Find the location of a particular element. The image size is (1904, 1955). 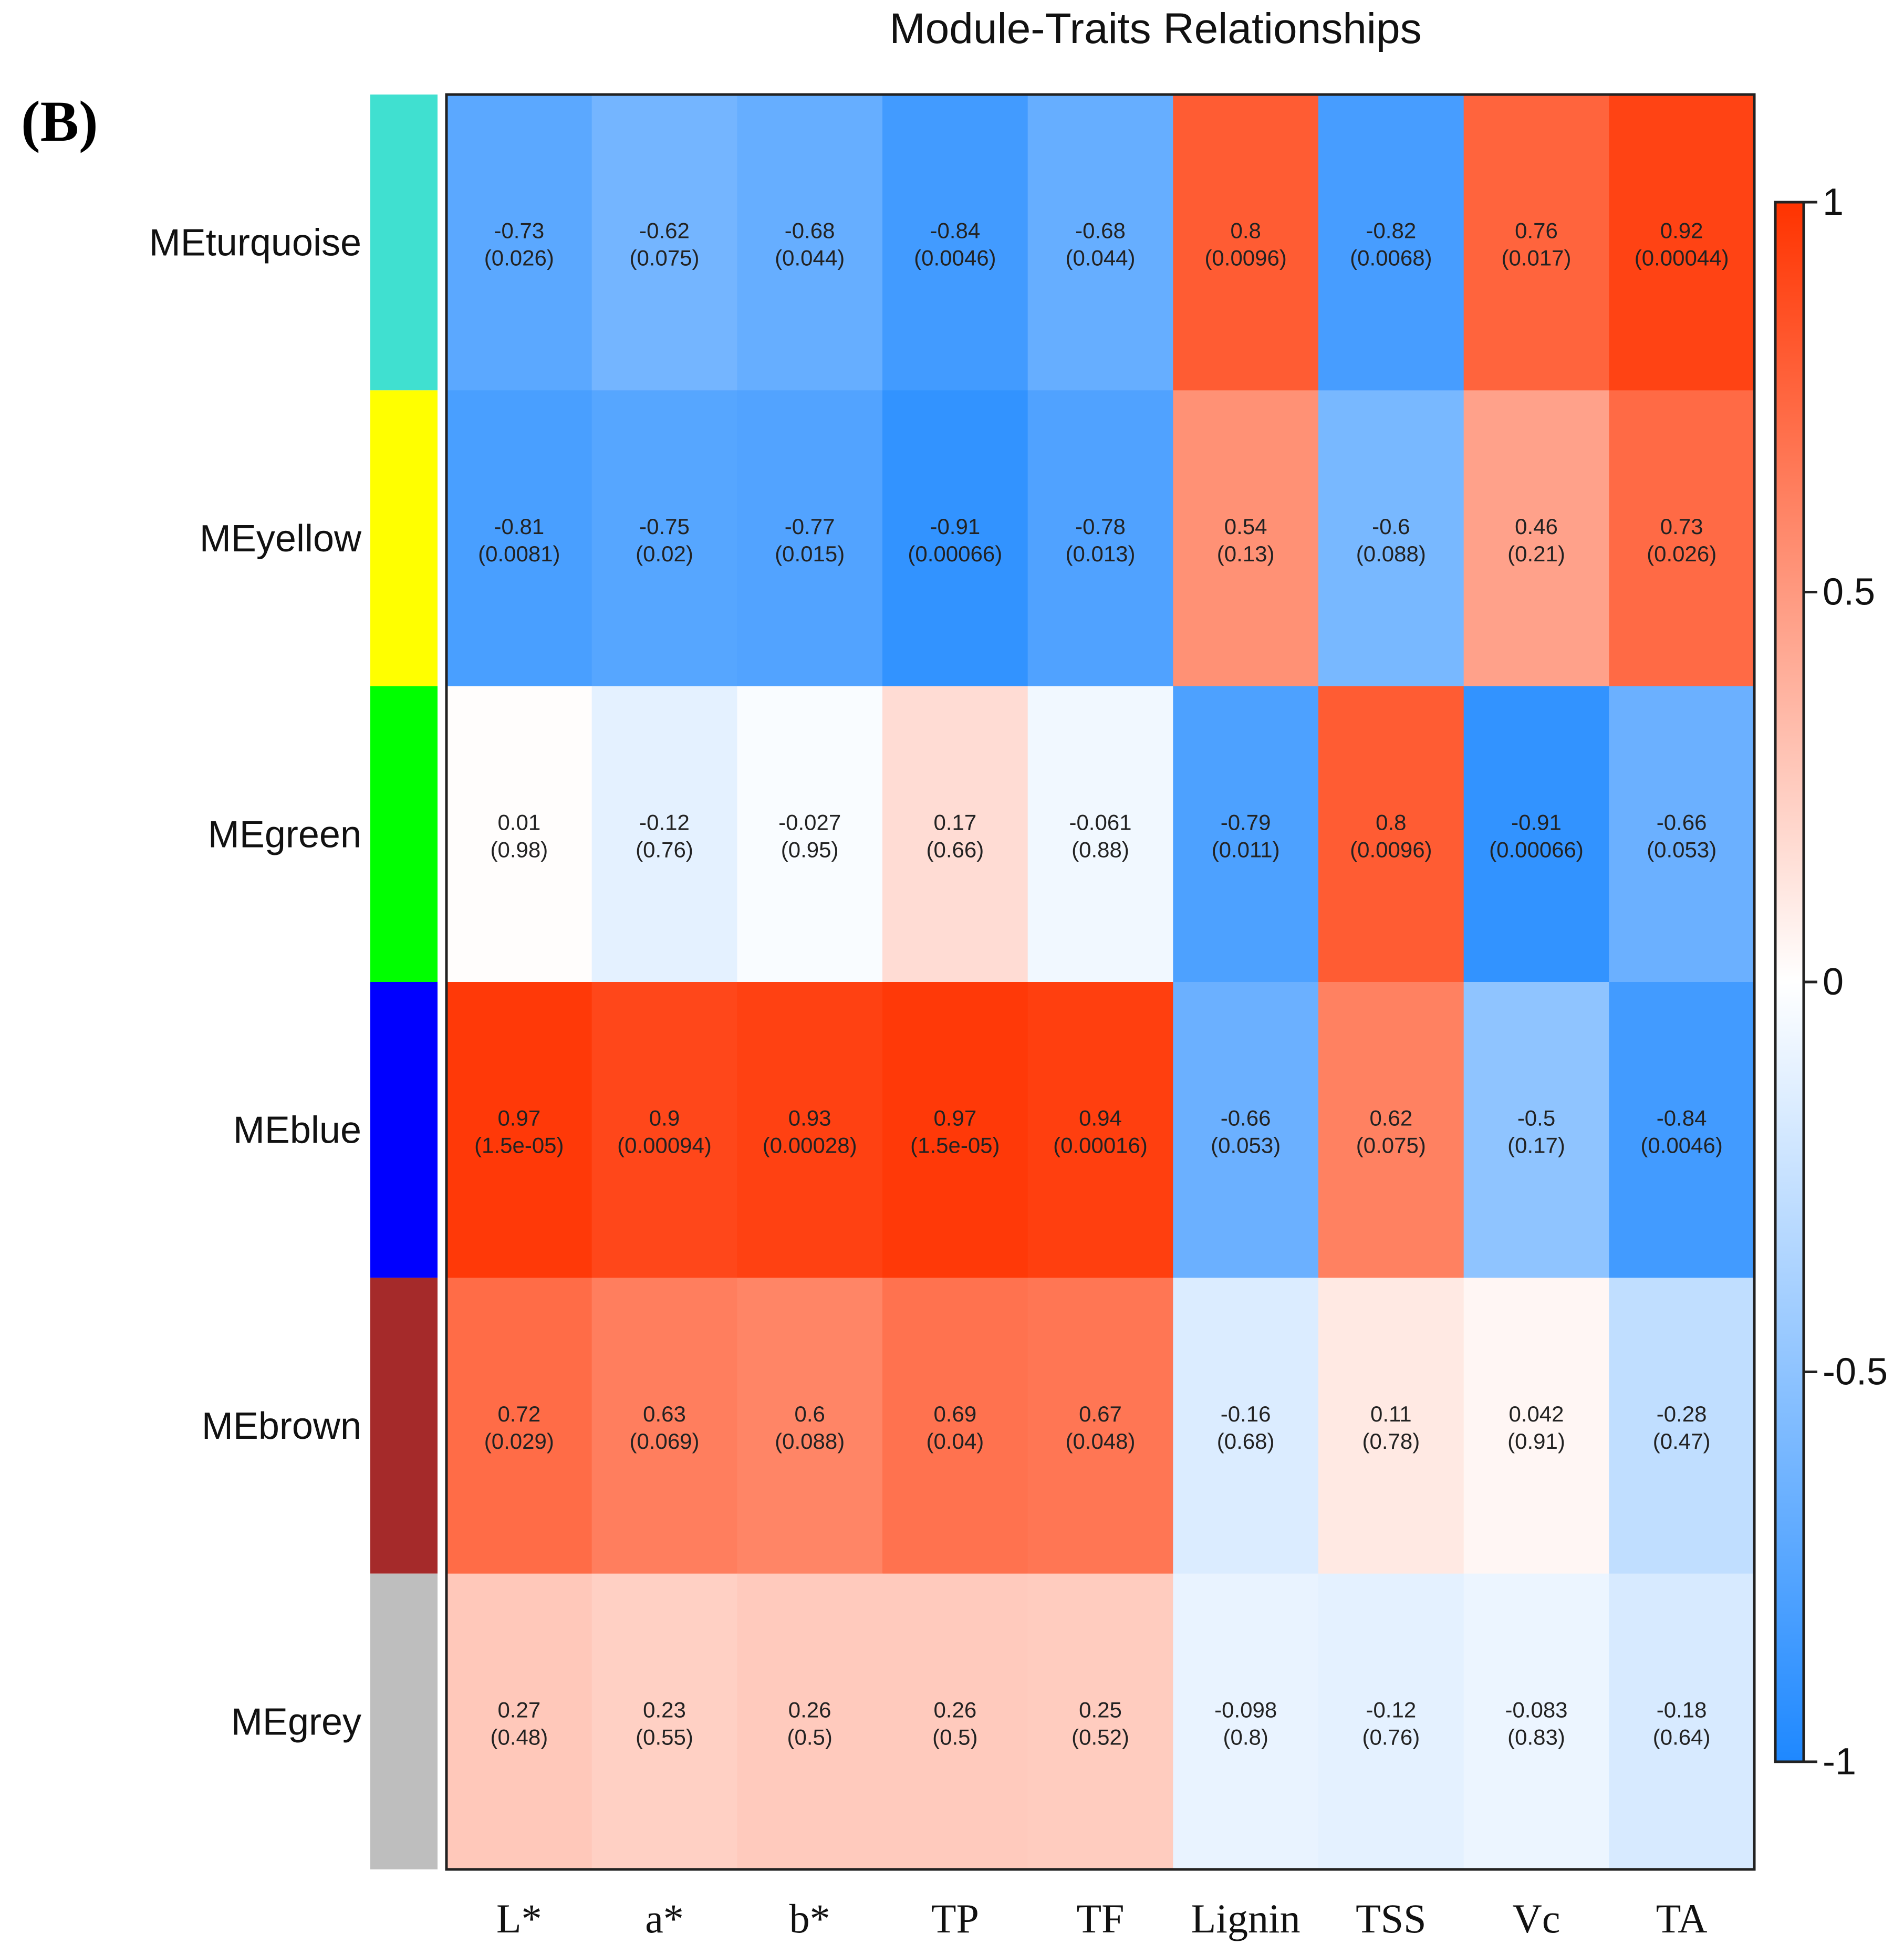

cell-pvalue: (0.0096) is located at coordinates (1245, 258).